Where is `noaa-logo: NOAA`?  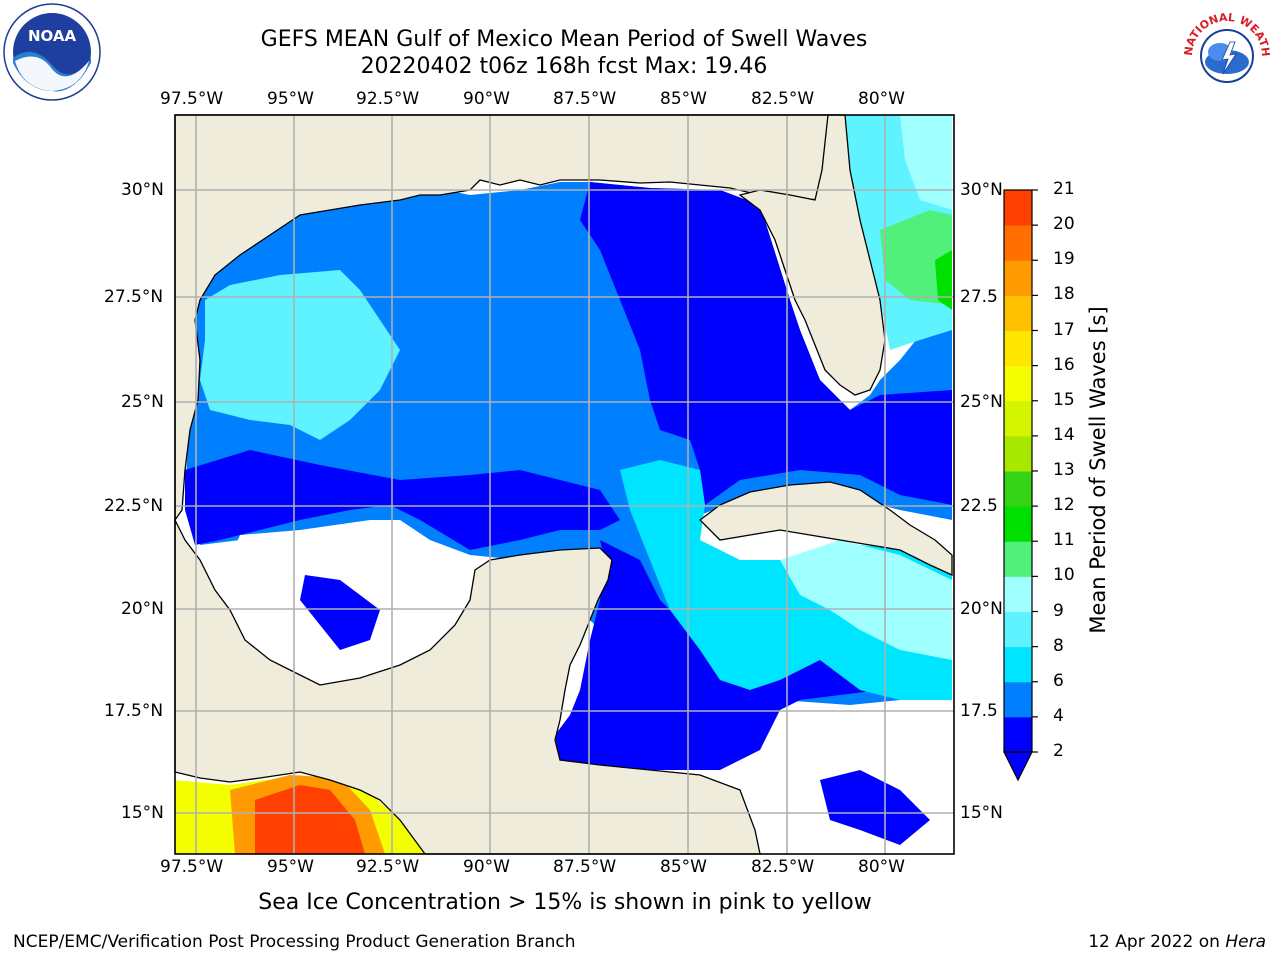 noaa-logo: NOAA is located at coordinates (52, 52).